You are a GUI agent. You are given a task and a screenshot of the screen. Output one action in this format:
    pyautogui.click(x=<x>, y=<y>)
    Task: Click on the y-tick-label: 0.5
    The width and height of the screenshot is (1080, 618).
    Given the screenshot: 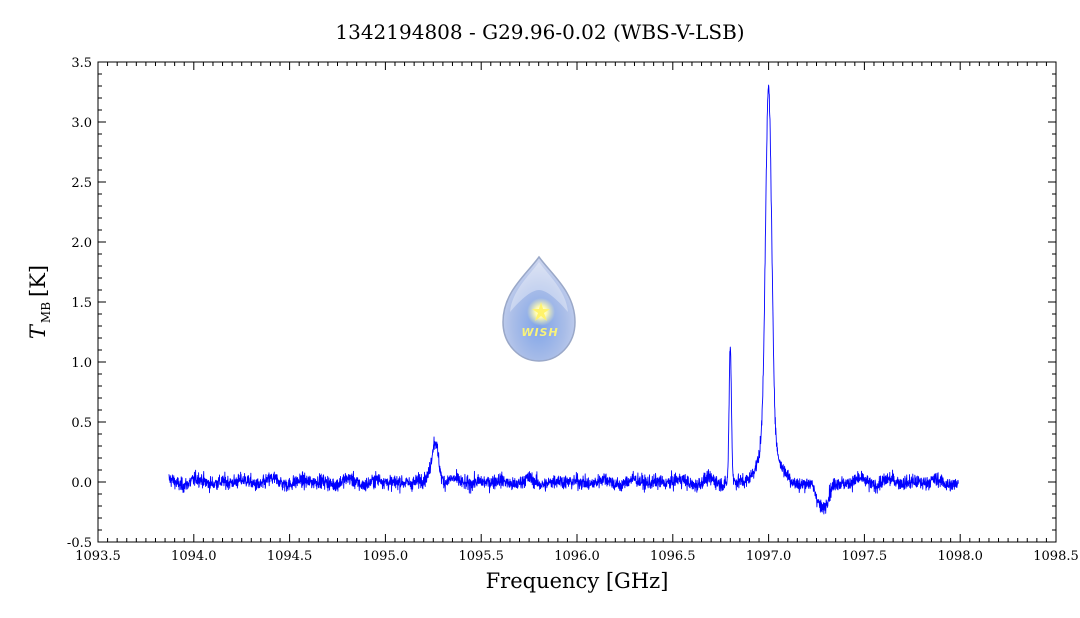 What is the action you would take?
    pyautogui.click(x=81, y=423)
    